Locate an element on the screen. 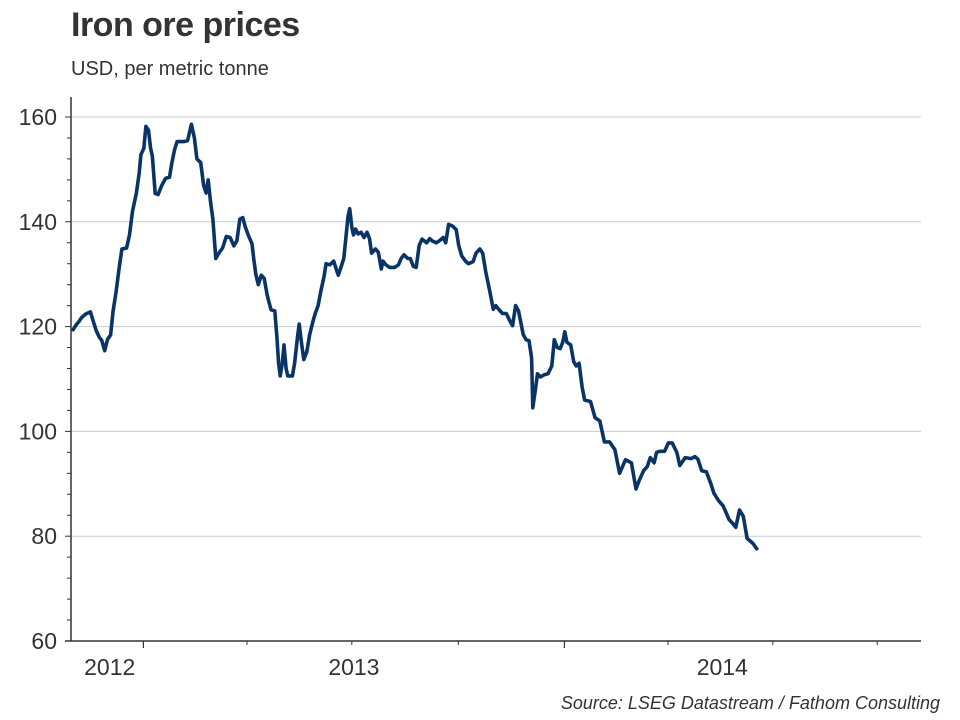 The width and height of the screenshot is (960, 720). x-tick-label: 2013 is located at coordinates (353, 667).